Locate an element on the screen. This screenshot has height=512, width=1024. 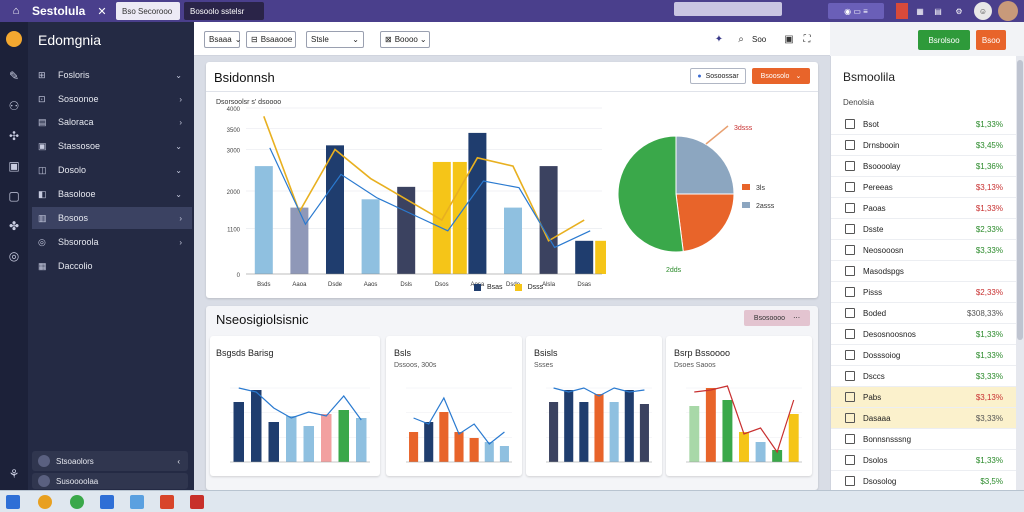
action-button: Bsoosolo ⌄ is located at coordinates (781, 76).